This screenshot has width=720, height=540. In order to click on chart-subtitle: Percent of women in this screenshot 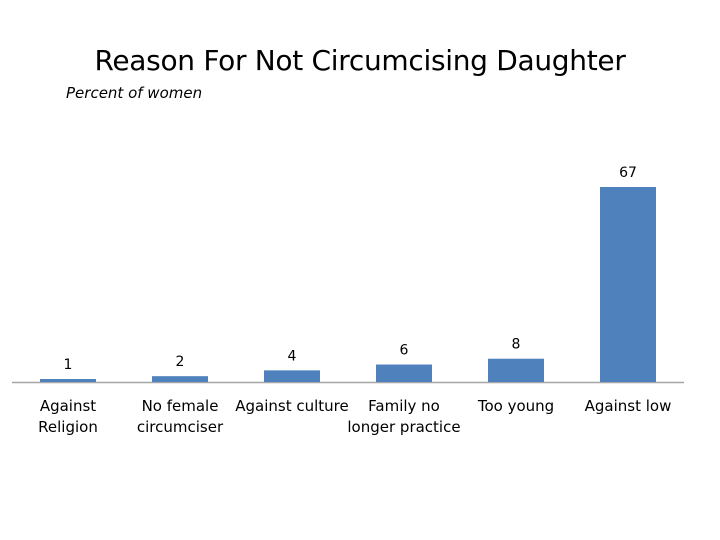, I will do `click(134, 93)`.